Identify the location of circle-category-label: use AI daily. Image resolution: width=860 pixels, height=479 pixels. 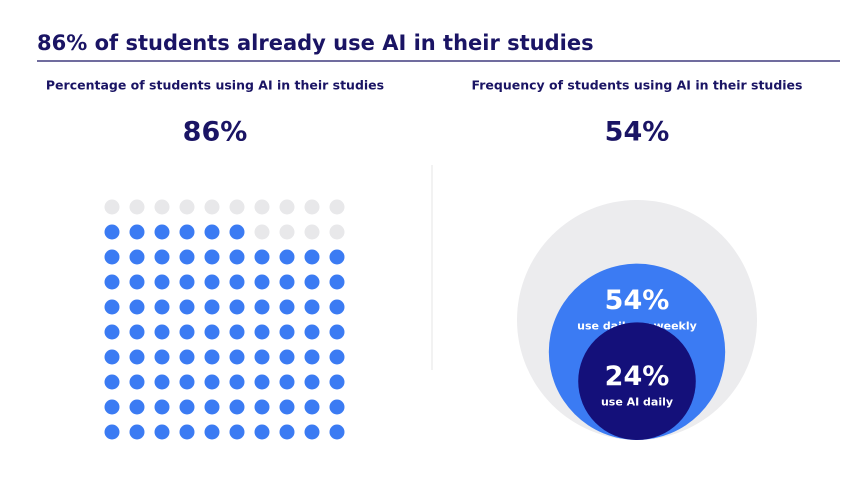
(637, 401).